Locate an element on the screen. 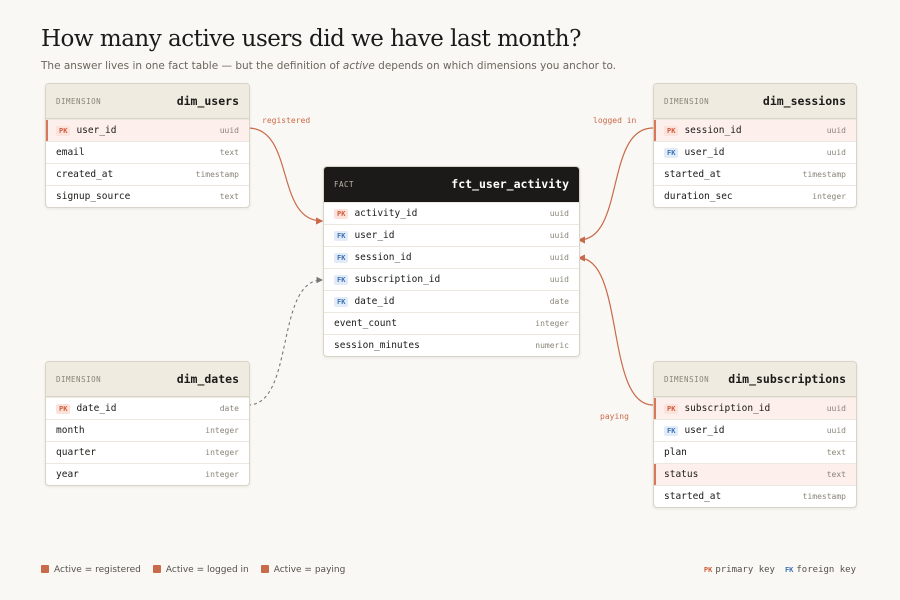 The height and width of the screenshot is (600, 900). column-name: session_id is located at coordinates (713, 130).